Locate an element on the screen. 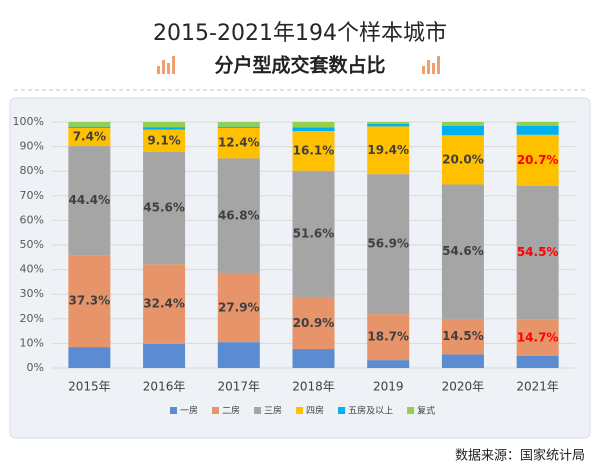 The height and width of the screenshot is (475, 600). data-label: 19.4% is located at coordinates (388, 150).